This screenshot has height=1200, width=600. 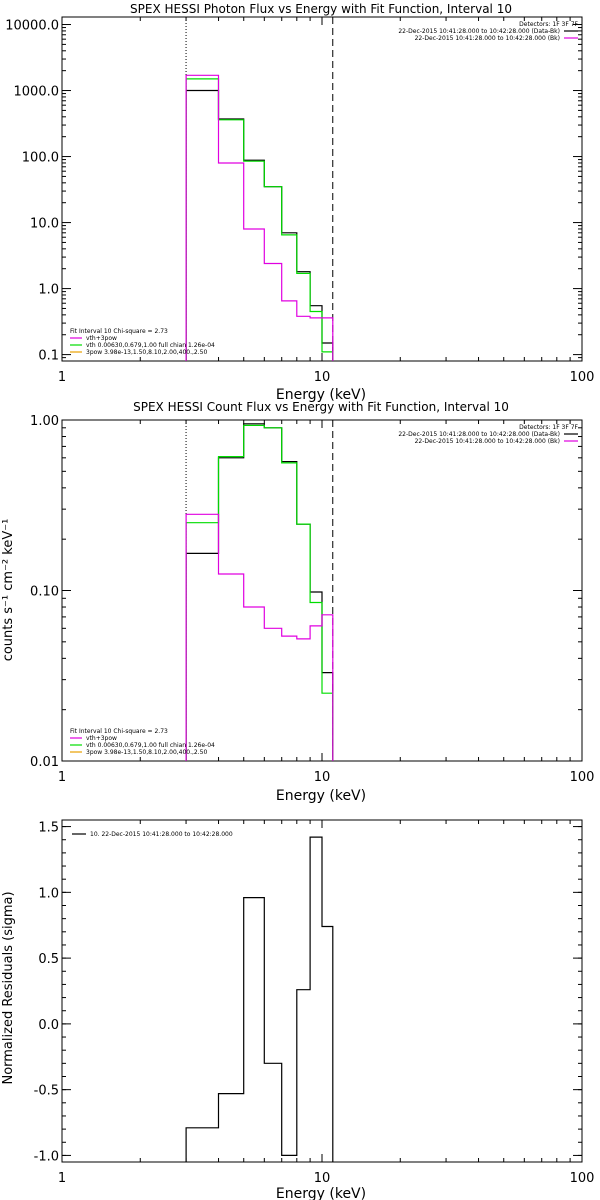 I want to click on residuals-y-tick-label: 1.5, so click(x=48, y=828).